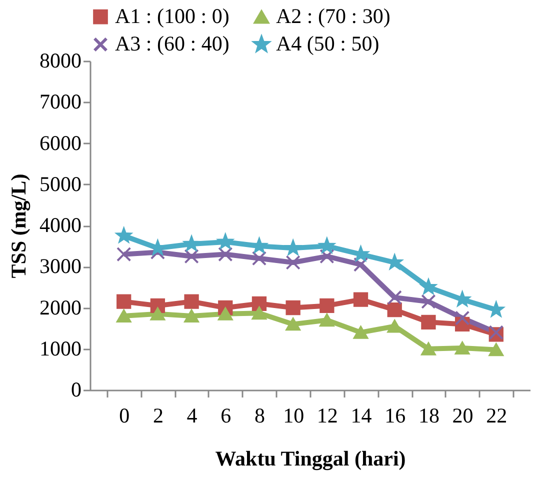 This screenshot has height=493, width=556. What do you see at coordinates (172, 16) in the screenshot?
I see `legend-label: A1 : (100 : 0)` at bounding box center [172, 16].